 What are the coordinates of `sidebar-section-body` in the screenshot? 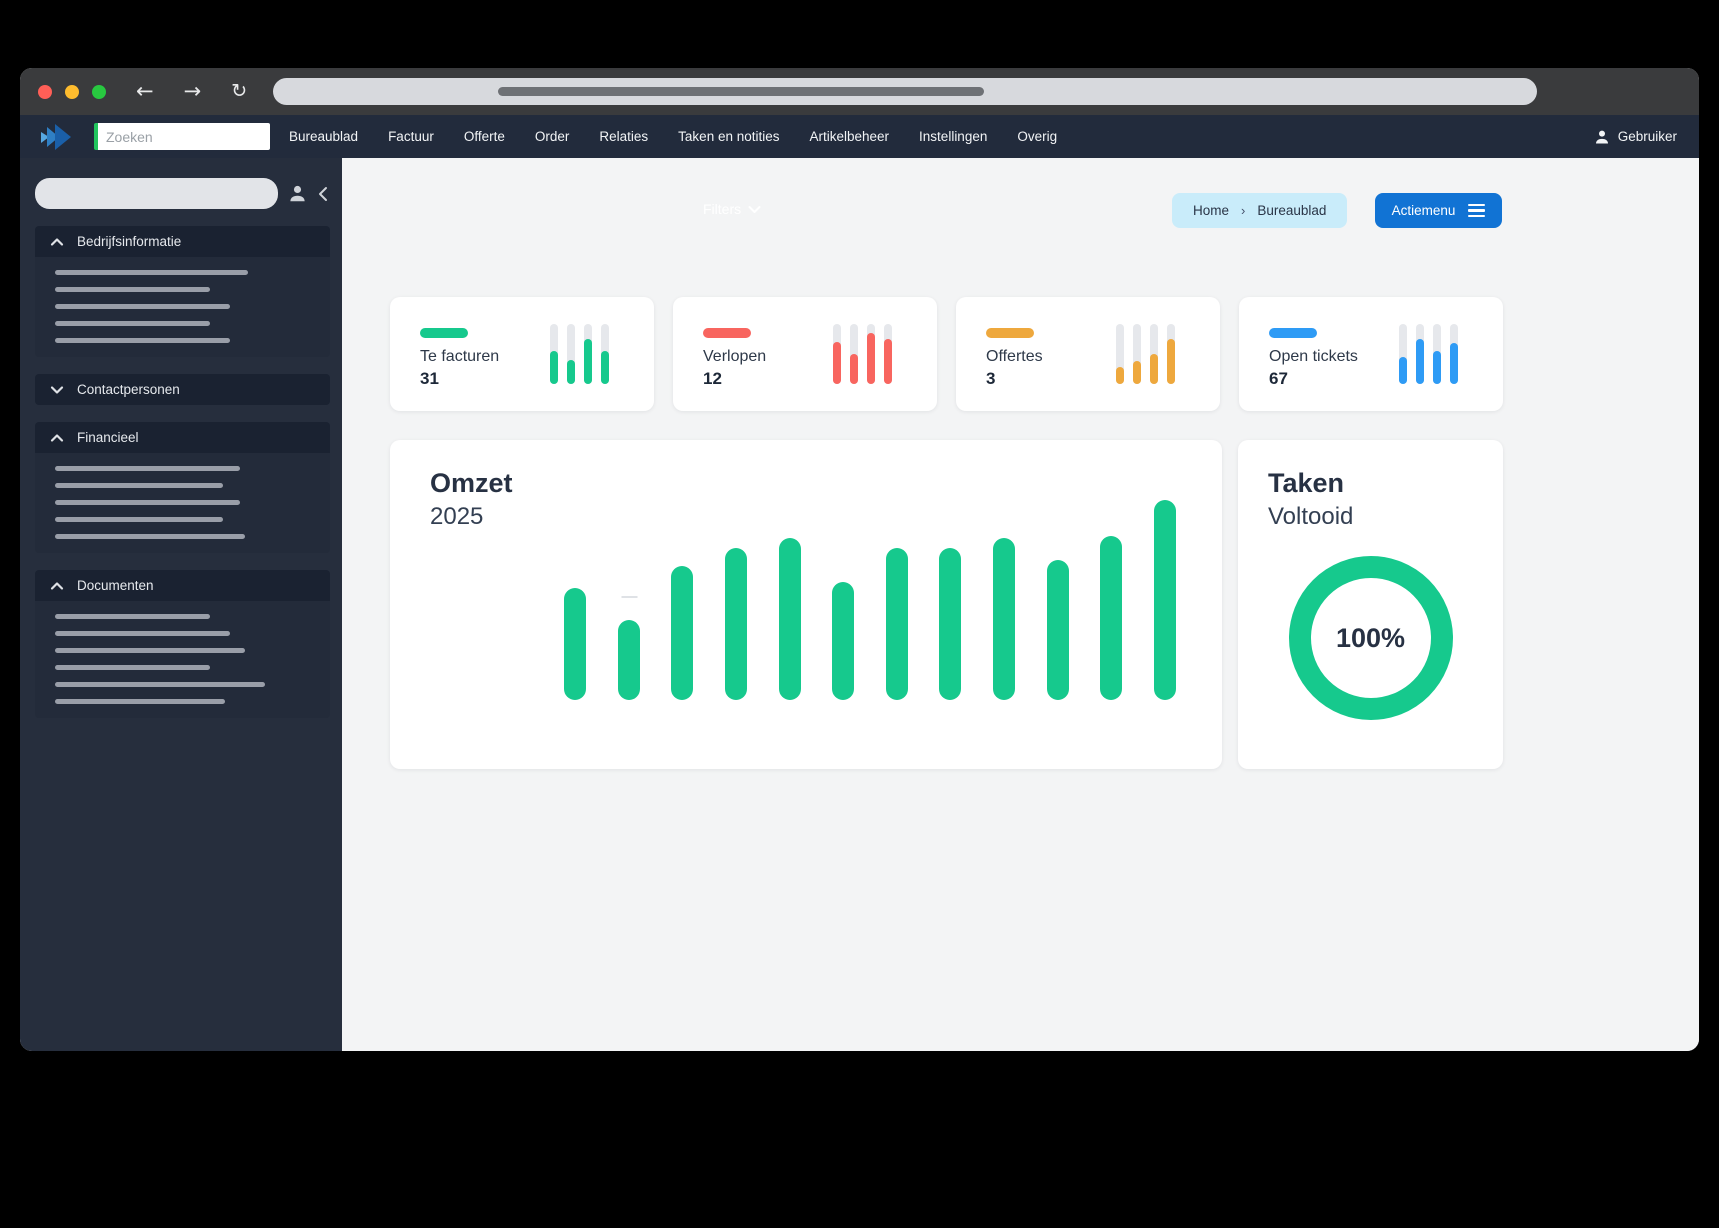 It's located at (182, 659).